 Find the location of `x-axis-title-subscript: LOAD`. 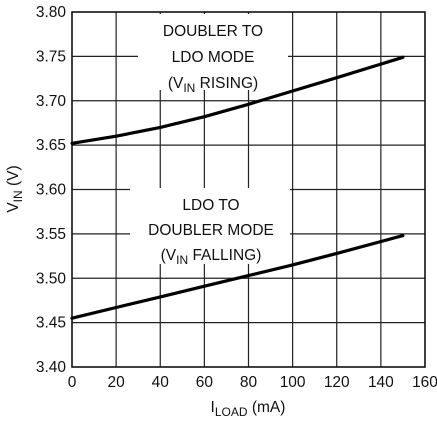

x-axis-title-subscript: LOAD is located at coordinates (231, 412).